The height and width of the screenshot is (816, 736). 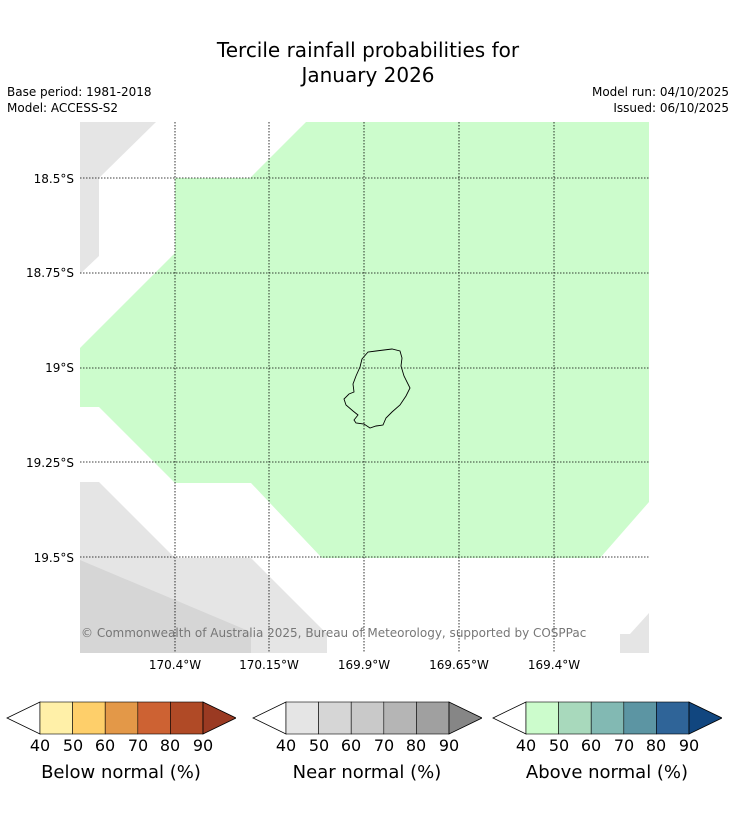 I want to click on near-normal-region-bottom-right, so click(x=634, y=633).